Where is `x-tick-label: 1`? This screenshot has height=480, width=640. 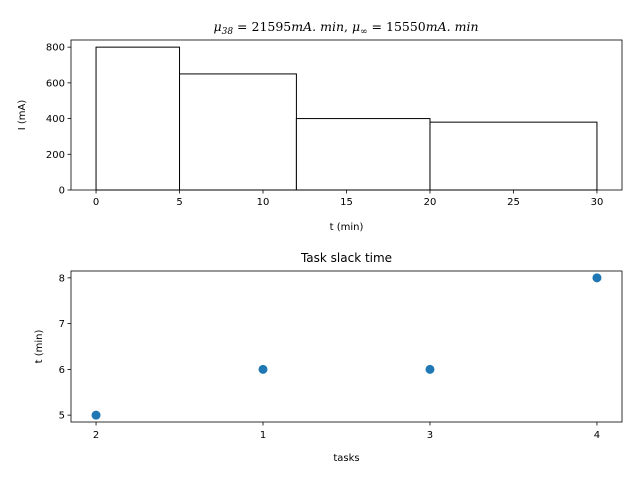
x-tick-label: 1 is located at coordinates (263, 435).